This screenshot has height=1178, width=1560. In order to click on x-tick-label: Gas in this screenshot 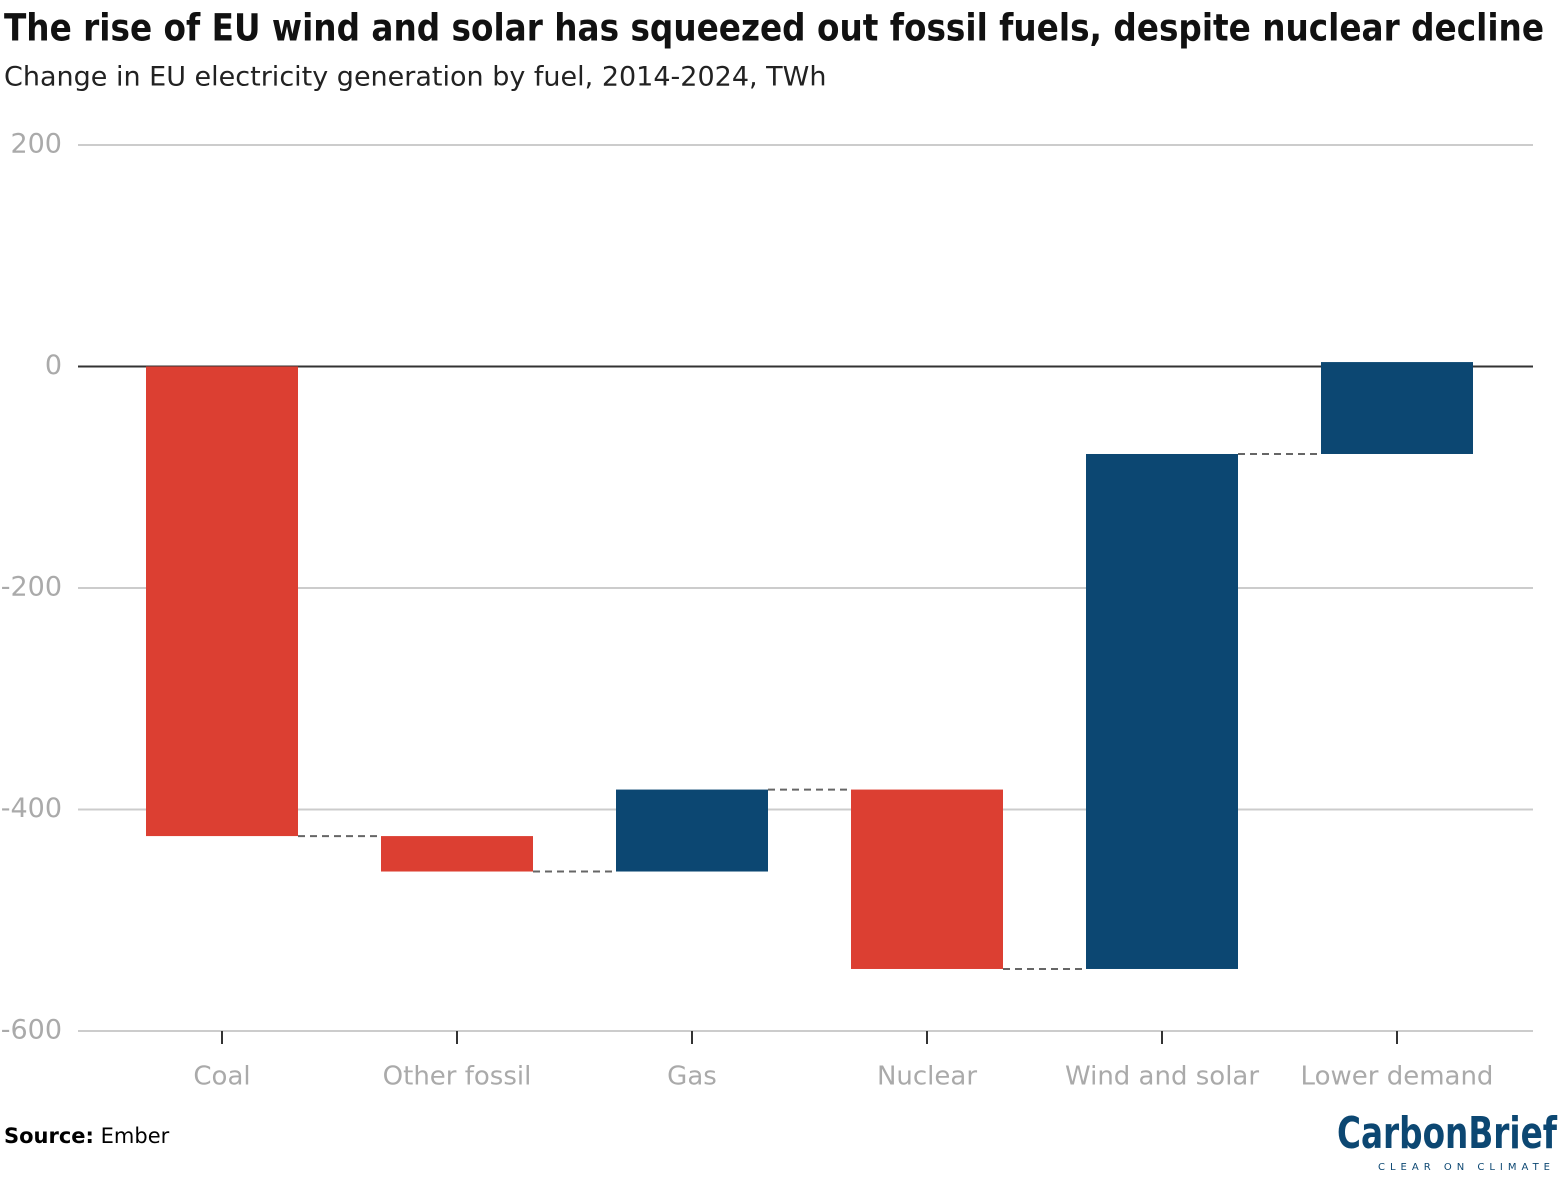, I will do `click(692, 1077)`.